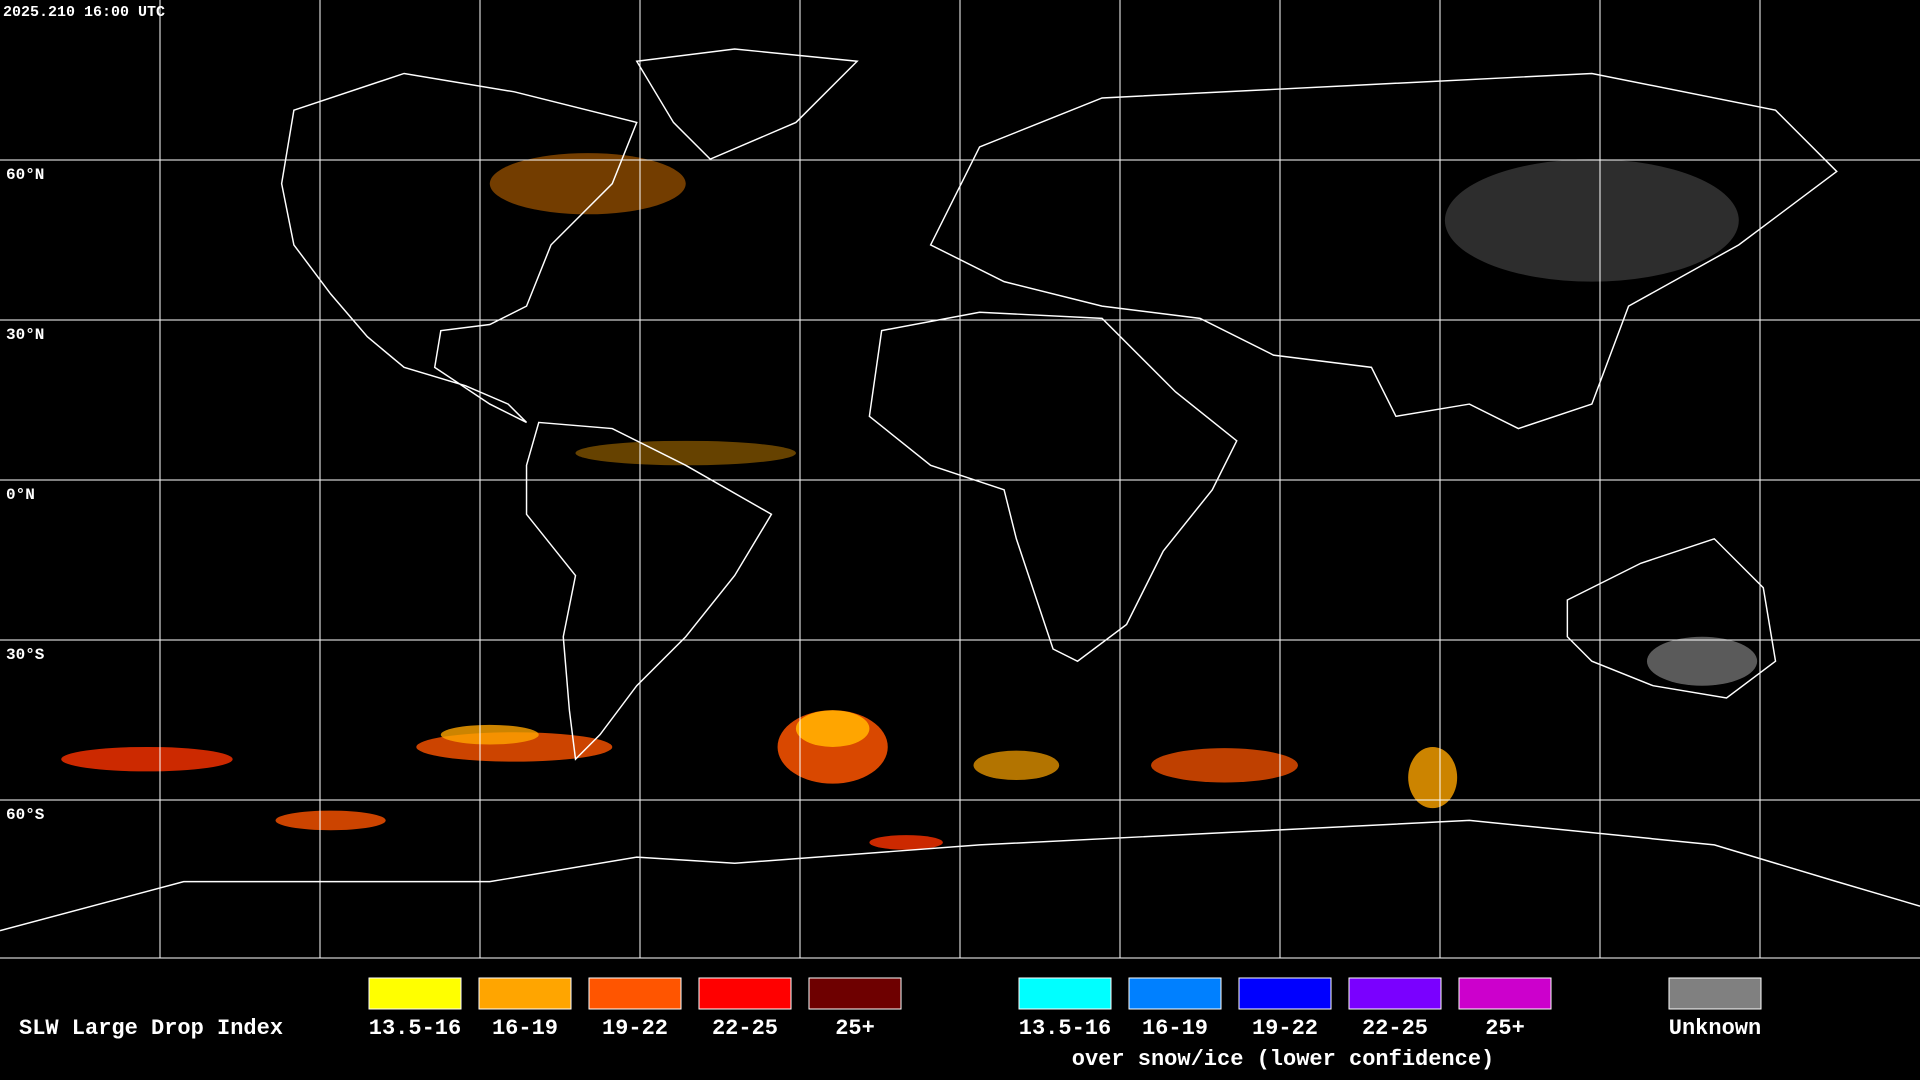 The height and width of the screenshot is (1080, 1920). What do you see at coordinates (1283, 1059) in the screenshot?
I see `legend-caption: over snow/ice (lower confidence)` at bounding box center [1283, 1059].